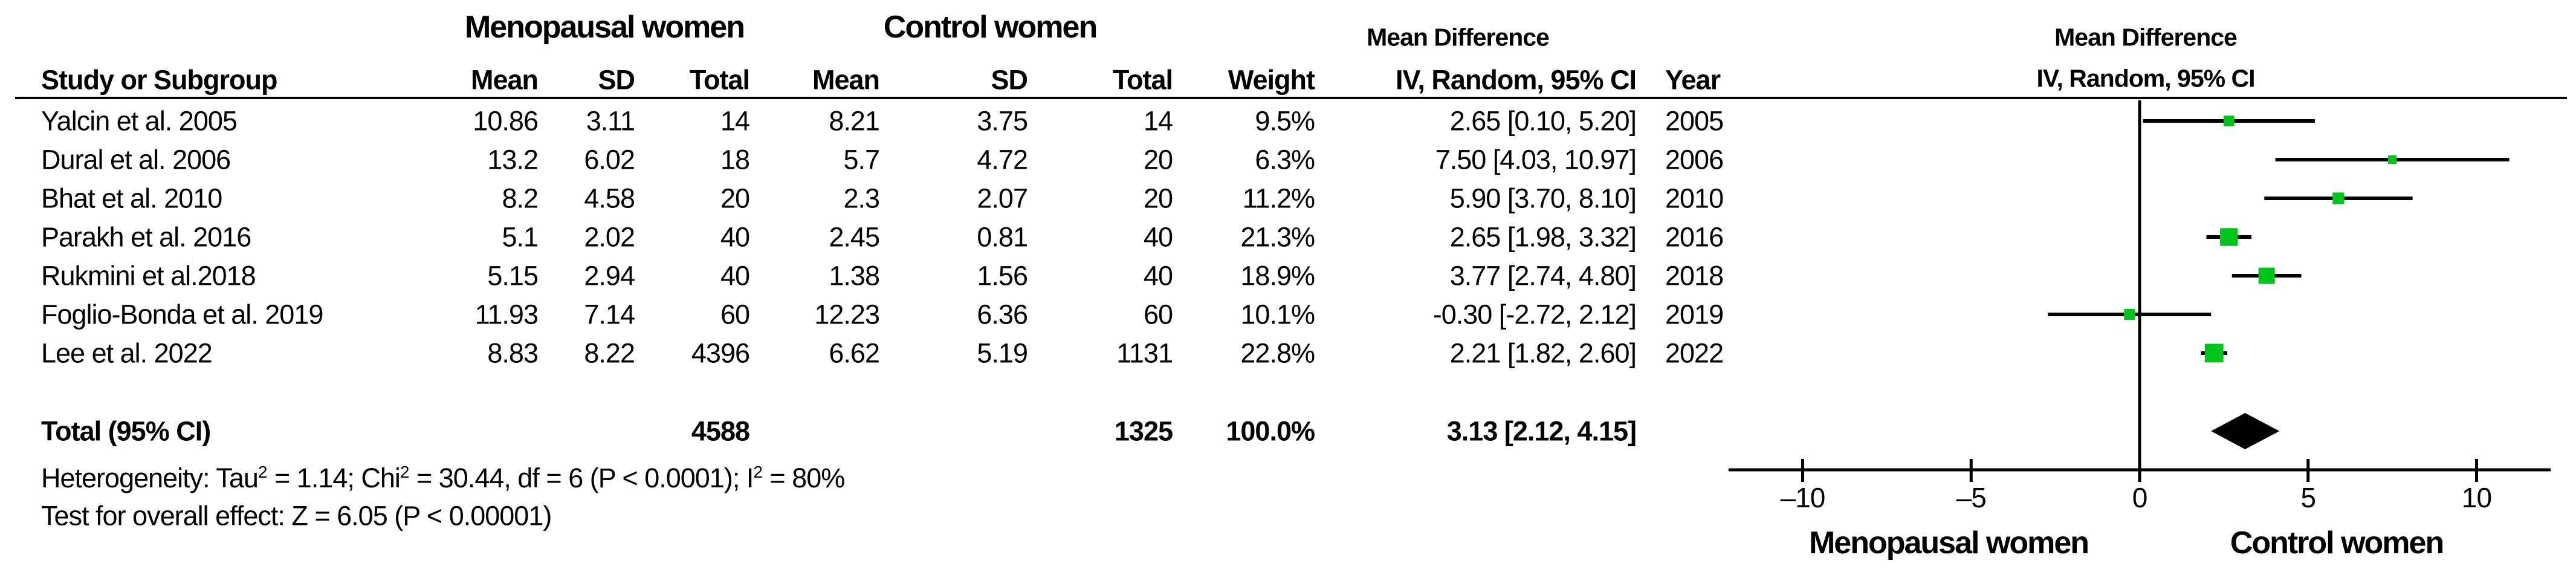 The width and height of the screenshot is (2576, 572). What do you see at coordinates (1277, 275) in the screenshot?
I see `weight-value: 18.9%` at bounding box center [1277, 275].